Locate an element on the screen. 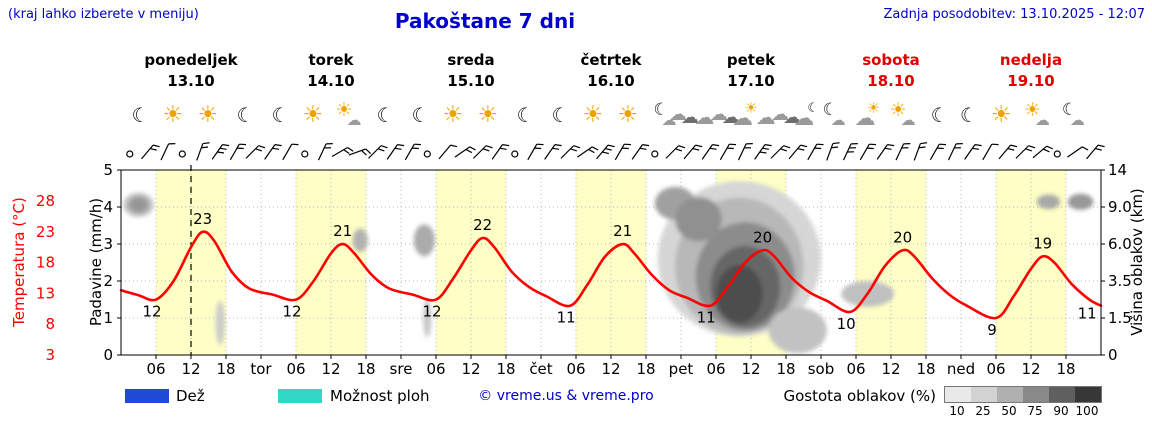 This screenshot has width=1152, height=443. wind-row is located at coordinates (615, 151).